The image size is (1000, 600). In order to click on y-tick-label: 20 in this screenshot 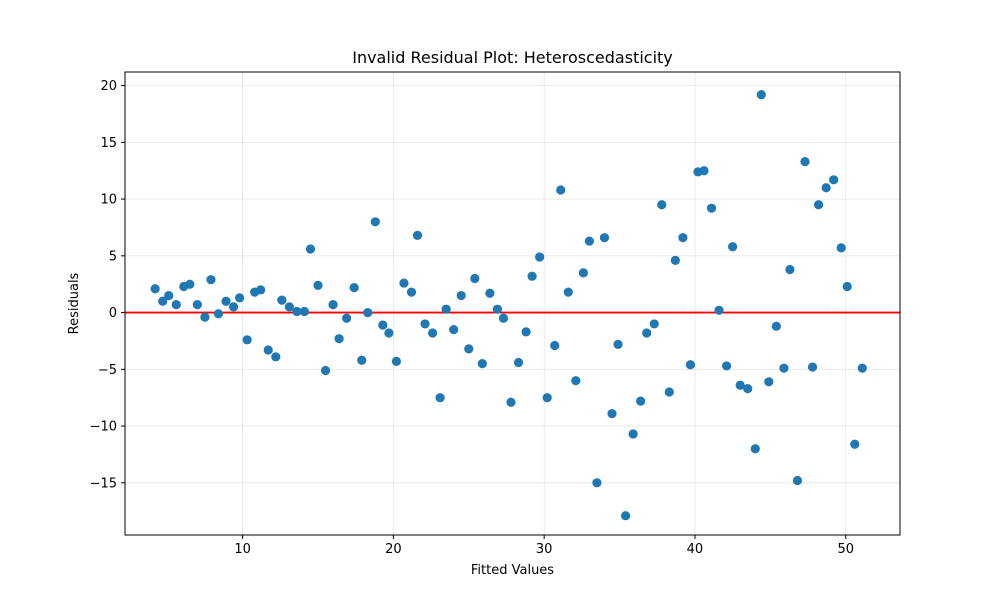, I will do `click(108, 86)`.